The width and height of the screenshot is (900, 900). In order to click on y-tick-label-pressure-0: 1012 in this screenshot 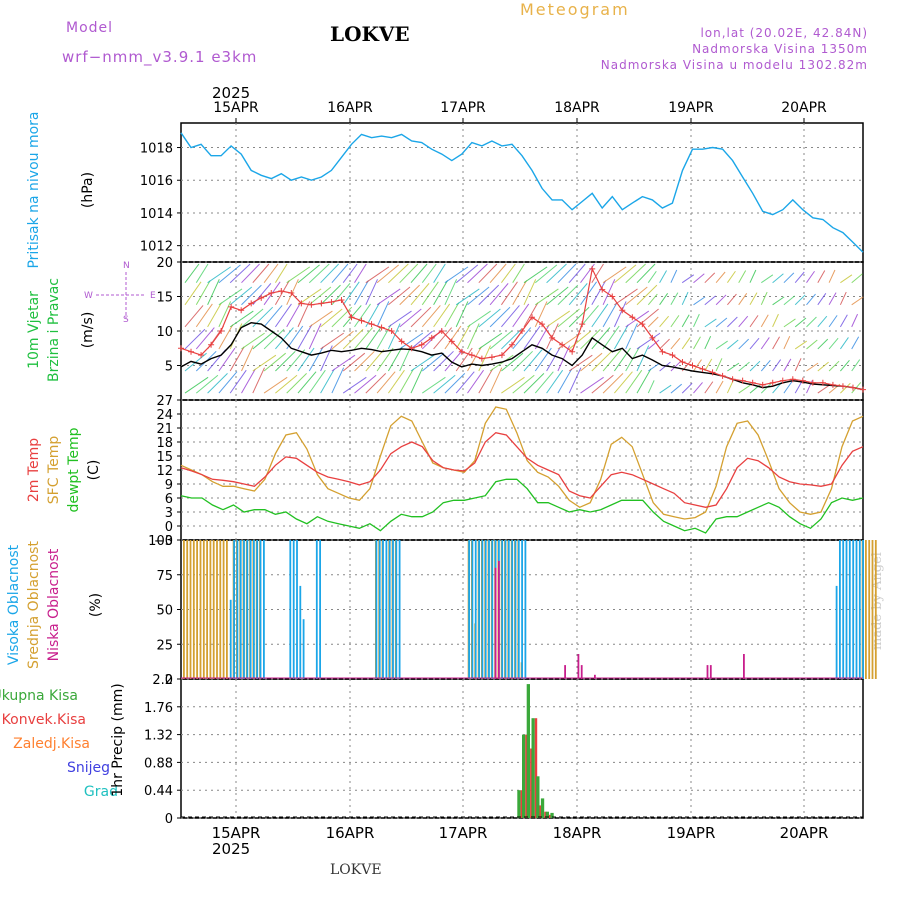, I will do `click(156, 247)`.